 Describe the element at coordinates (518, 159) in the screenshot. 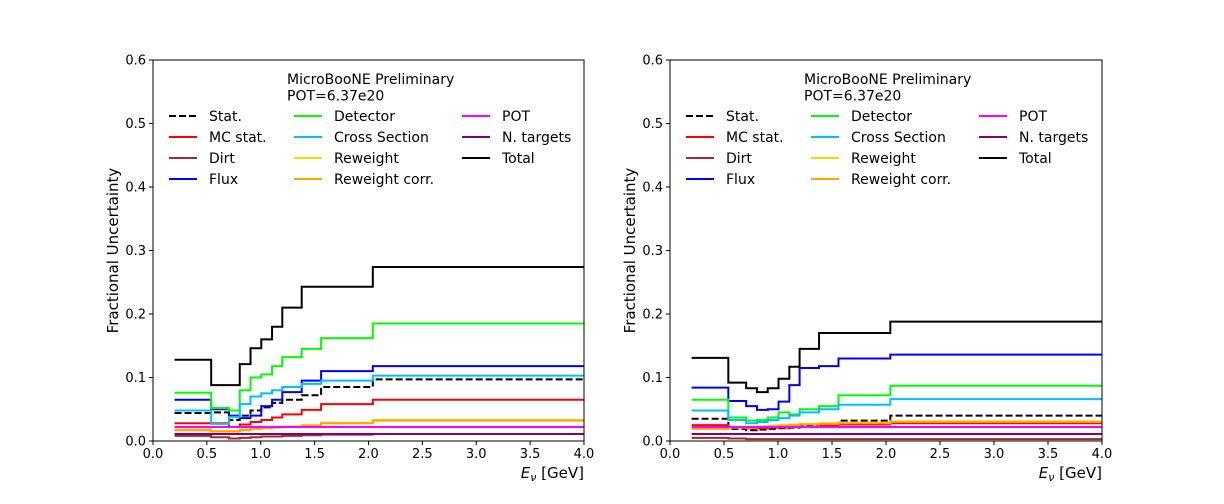

I see `legend-label: Total` at that location.